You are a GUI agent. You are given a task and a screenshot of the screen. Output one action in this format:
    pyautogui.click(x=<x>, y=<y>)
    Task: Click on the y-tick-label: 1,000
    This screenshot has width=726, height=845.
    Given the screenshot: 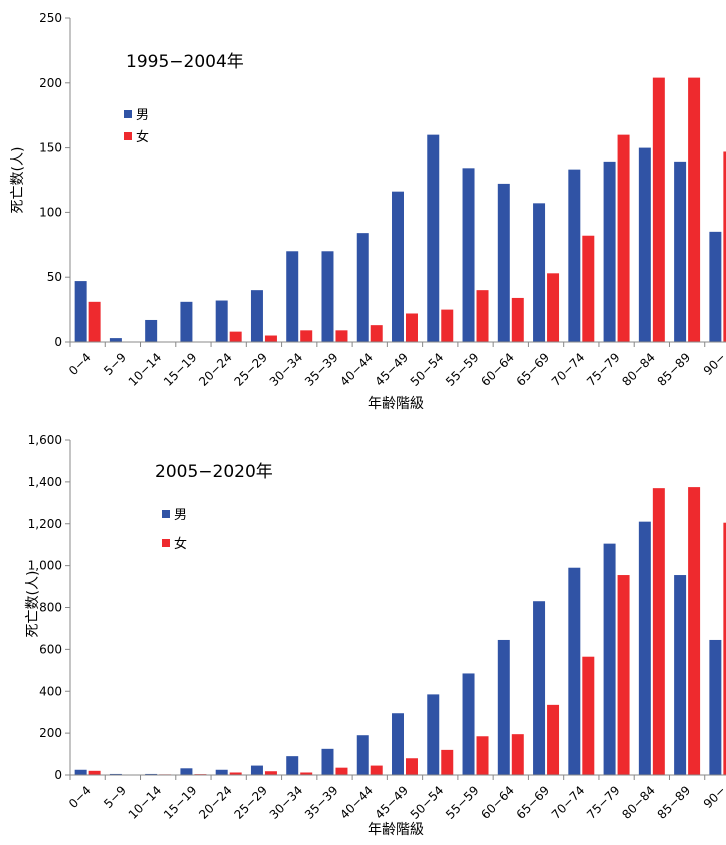 What is the action you would take?
    pyautogui.click(x=45, y=566)
    